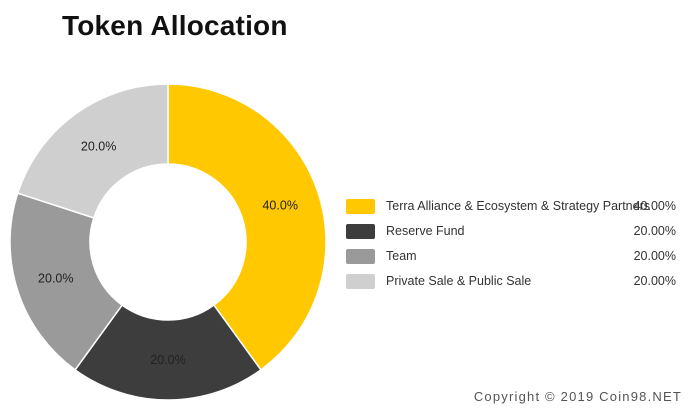 Image resolution: width=700 pixels, height=412 pixels. I want to click on legend-item-3: Private Sale & Public Sale 20.00%, so click(516, 283).